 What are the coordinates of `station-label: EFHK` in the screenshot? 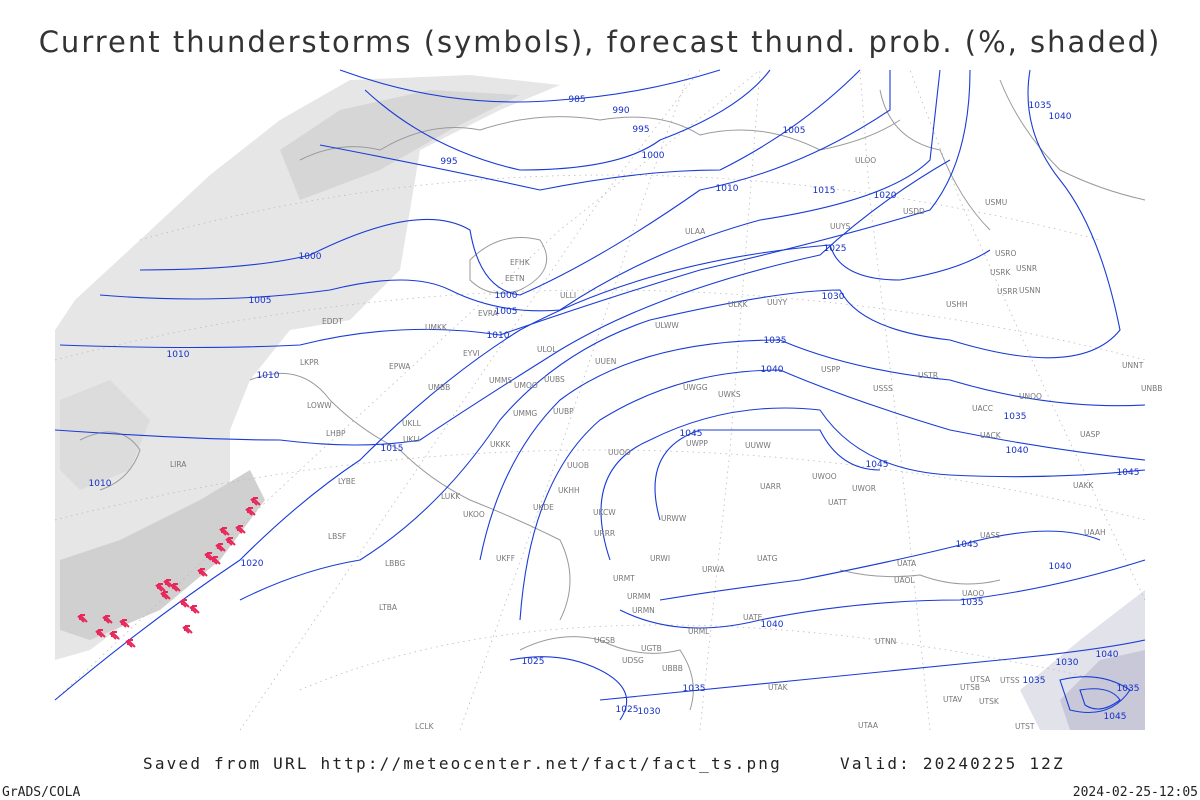 It's located at (520, 262).